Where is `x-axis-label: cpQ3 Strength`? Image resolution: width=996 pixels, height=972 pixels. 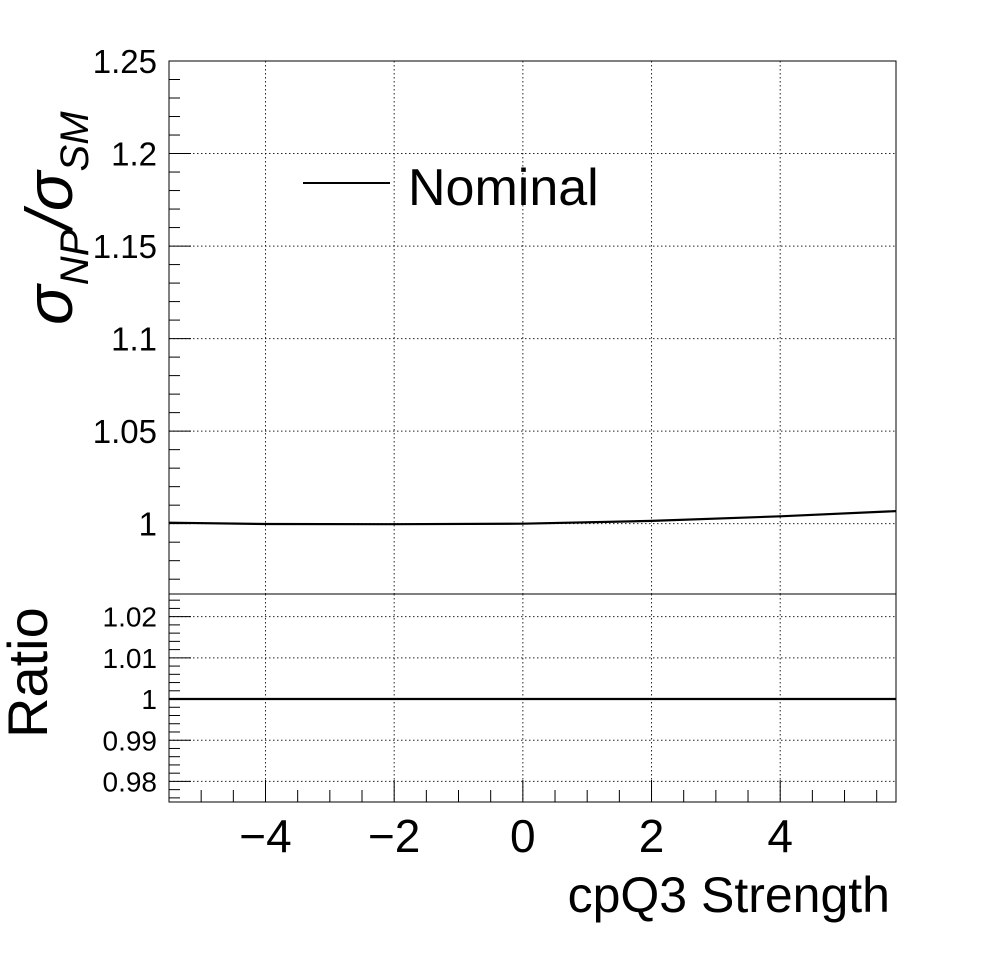 x-axis-label: cpQ3 Strength is located at coordinates (729, 895).